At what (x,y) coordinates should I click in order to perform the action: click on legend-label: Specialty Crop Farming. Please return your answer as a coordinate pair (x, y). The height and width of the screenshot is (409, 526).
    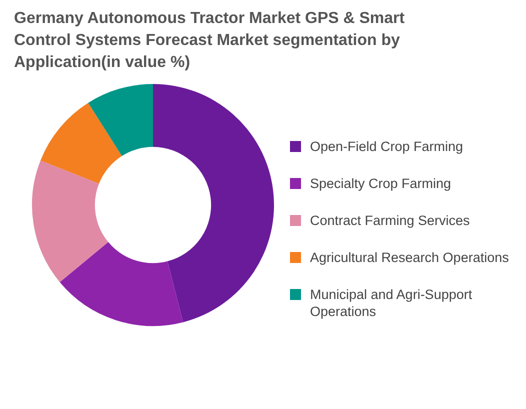
    Looking at the image, I should click on (381, 183).